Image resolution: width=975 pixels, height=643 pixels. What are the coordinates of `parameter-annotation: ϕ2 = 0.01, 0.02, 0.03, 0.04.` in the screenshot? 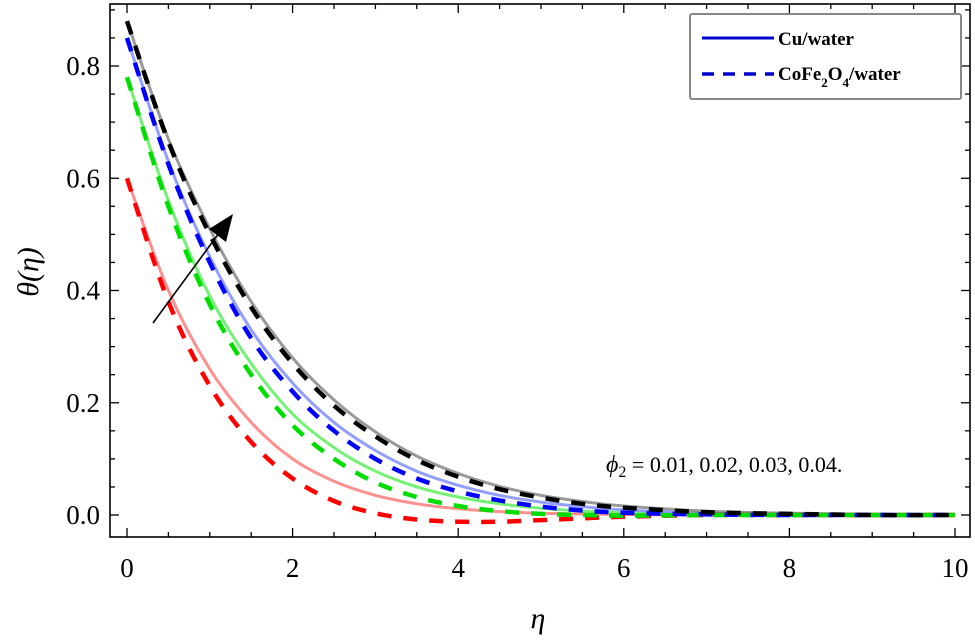 It's located at (724, 466).